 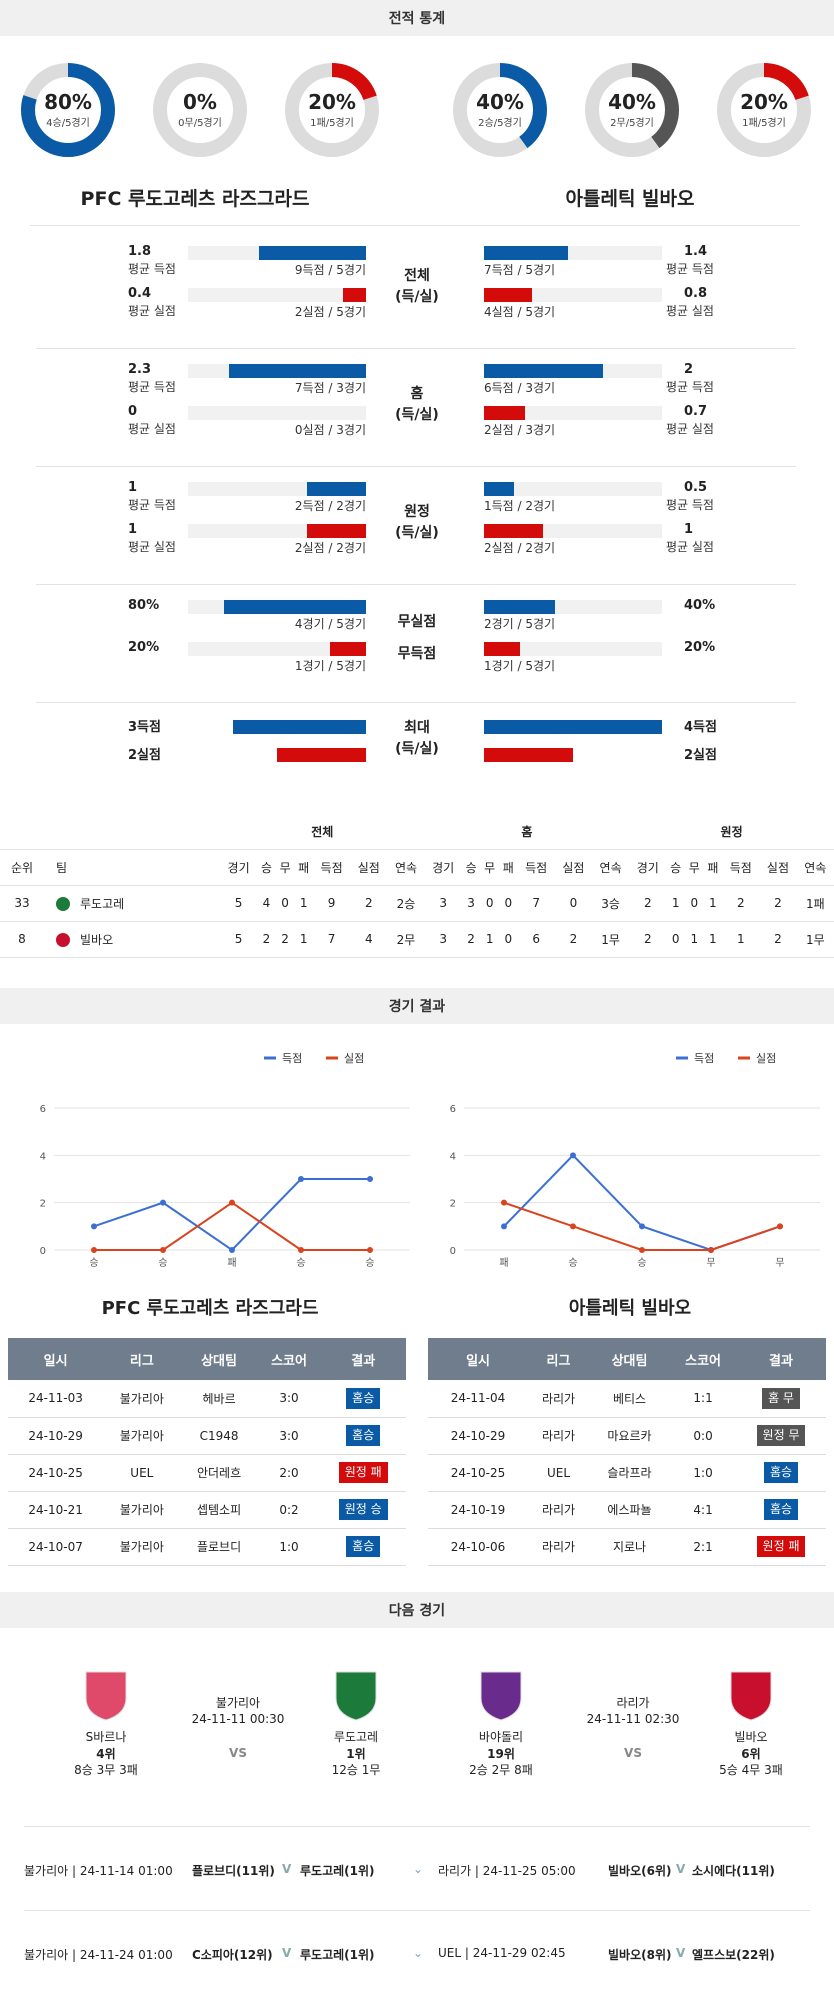 I want to click on results-row: 24-10-19 라리가 에스파뇰 4:1 홈승, so click(x=627, y=1510).